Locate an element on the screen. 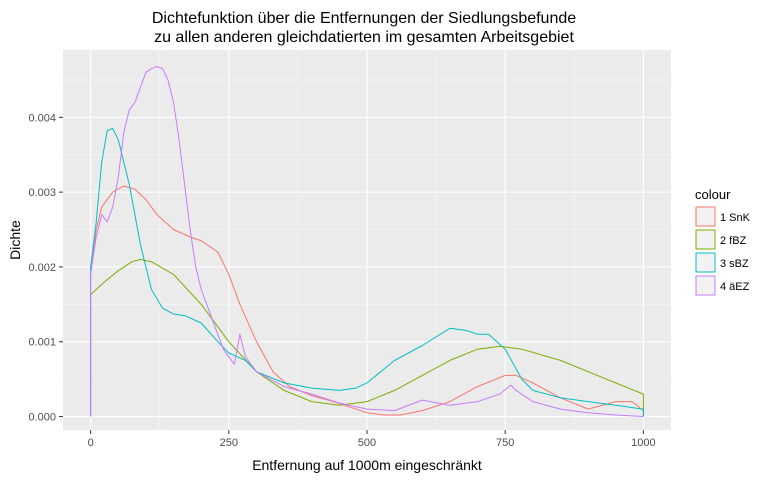 This screenshot has width=768, height=480. x-tick-label: 1000 is located at coordinates (643, 443).